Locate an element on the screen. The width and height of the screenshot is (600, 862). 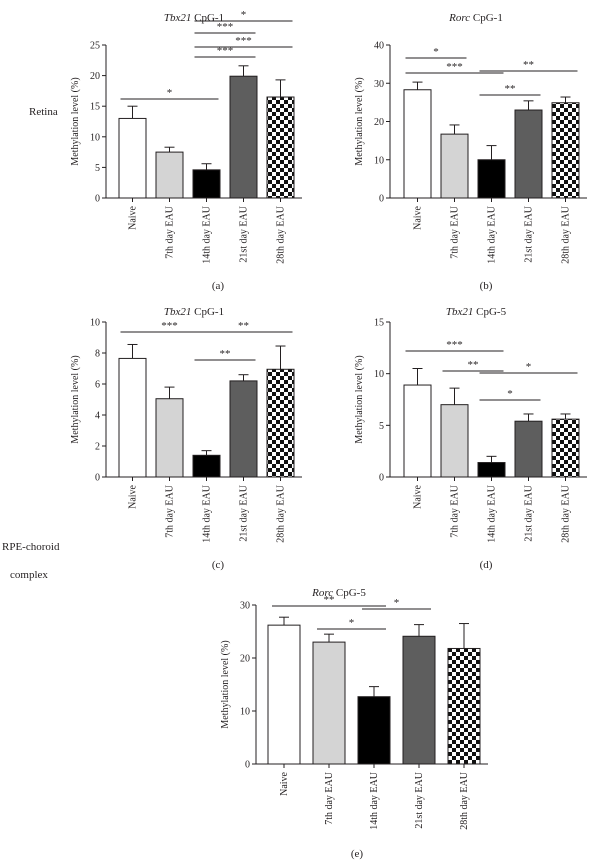
panel-label: (d) is located at coordinates (486, 565).